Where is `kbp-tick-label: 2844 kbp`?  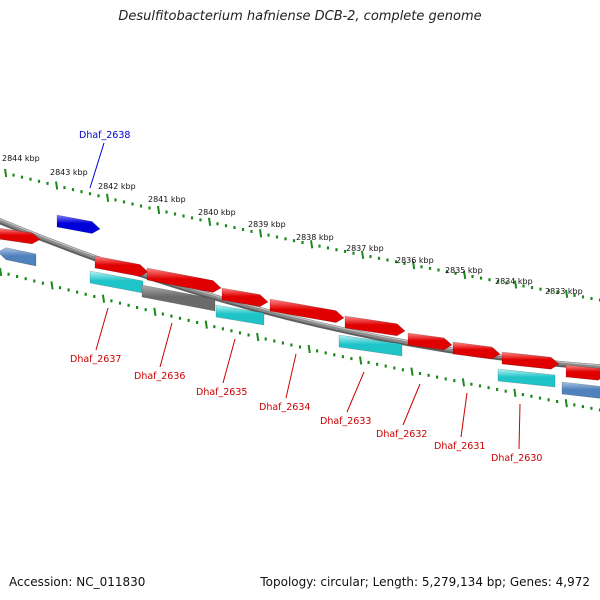
kbp-tick-label: 2844 kbp is located at coordinates (21, 158).